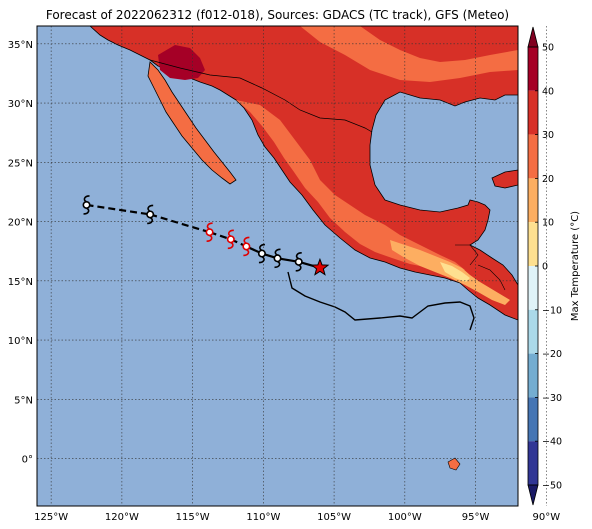  Describe the element at coordinates (548, 223) in the screenshot. I see `colorbar-tick-label: 10` at that location.